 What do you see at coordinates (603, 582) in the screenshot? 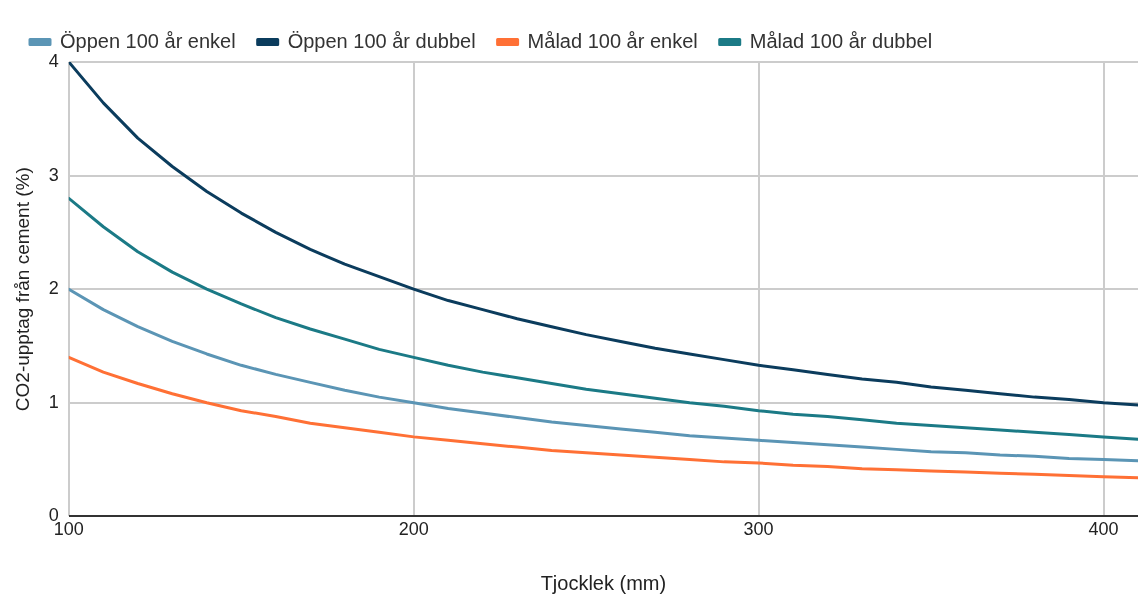
I see `x-axis-title: Tjocklek (mm)` at bounding box center [603, 582].